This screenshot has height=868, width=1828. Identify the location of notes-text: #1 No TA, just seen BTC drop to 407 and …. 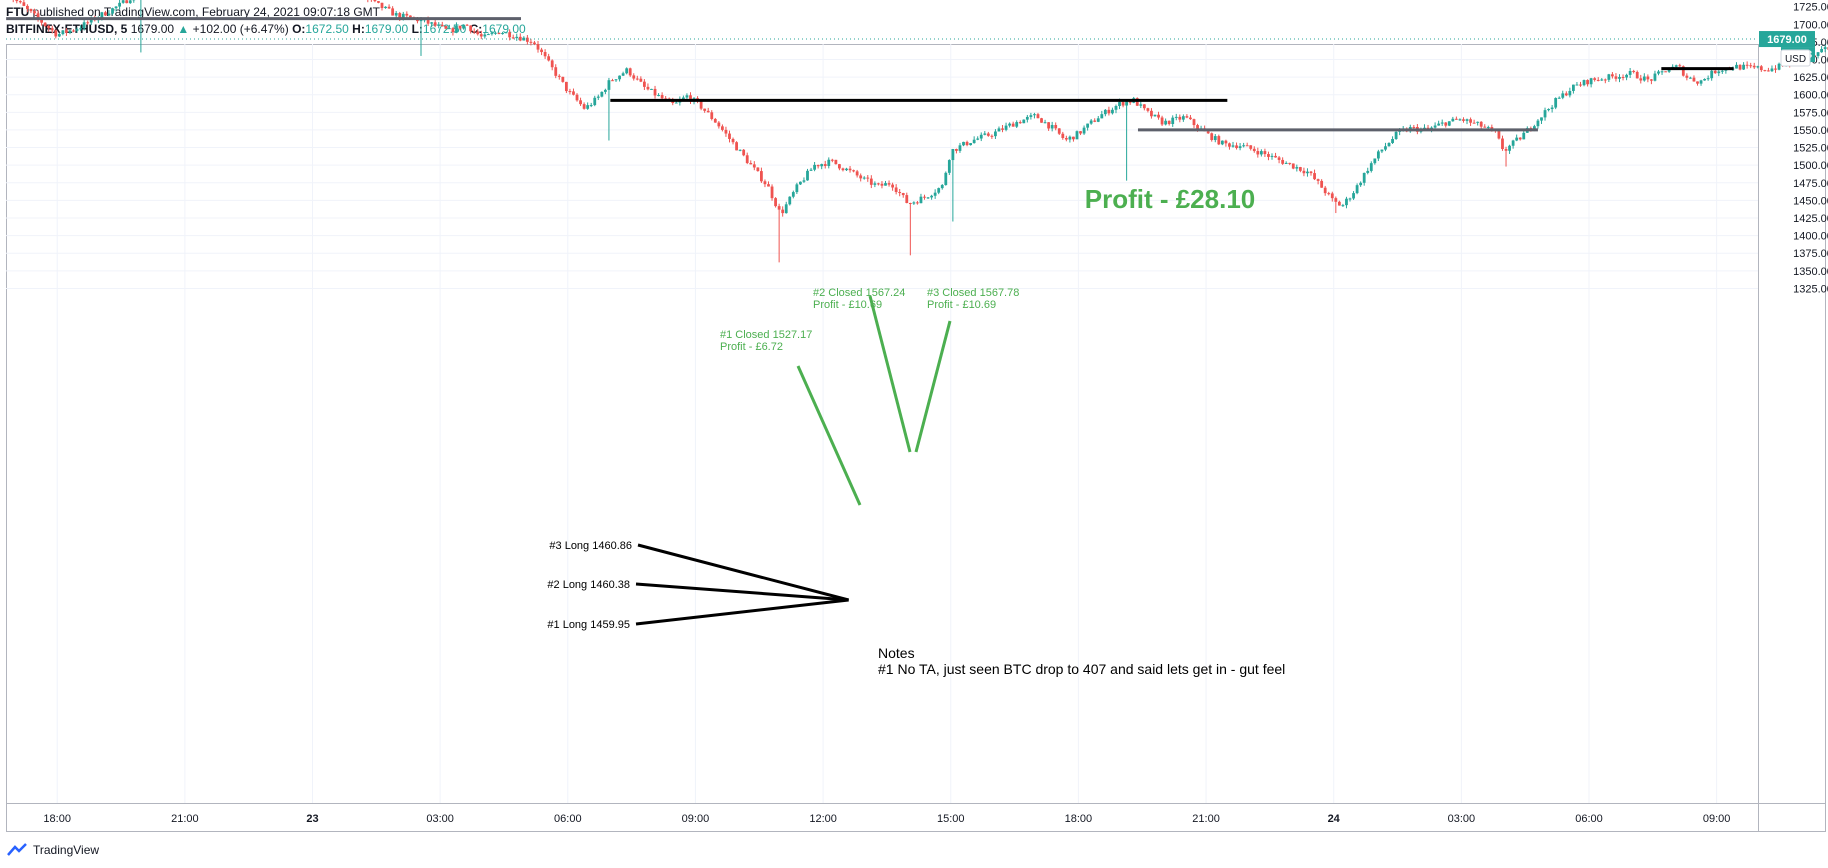
(1081, 669).